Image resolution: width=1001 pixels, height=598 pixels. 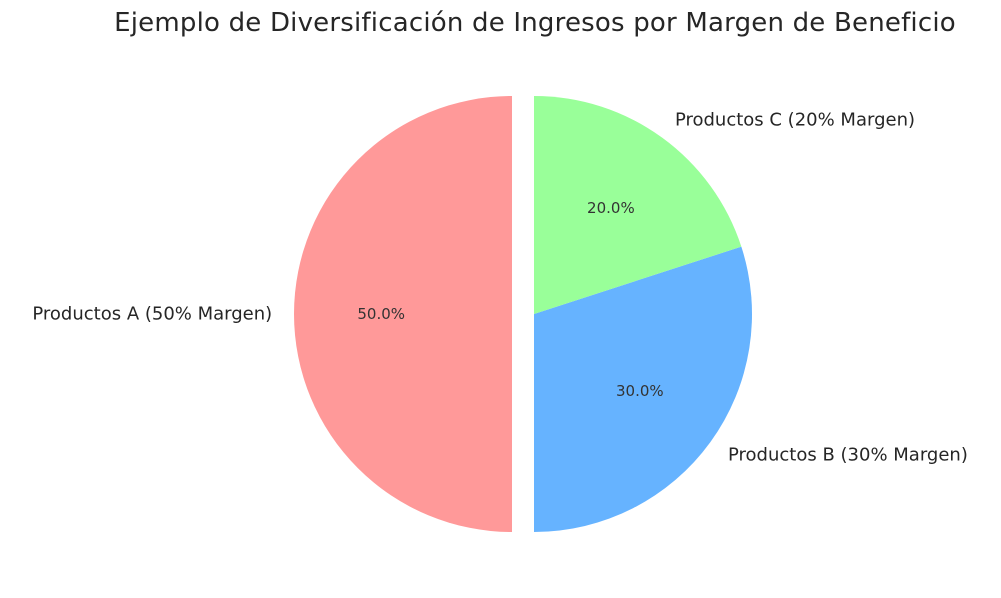 I want to click on pie-percent-label: 20.0%, so click(x=611, y=208).